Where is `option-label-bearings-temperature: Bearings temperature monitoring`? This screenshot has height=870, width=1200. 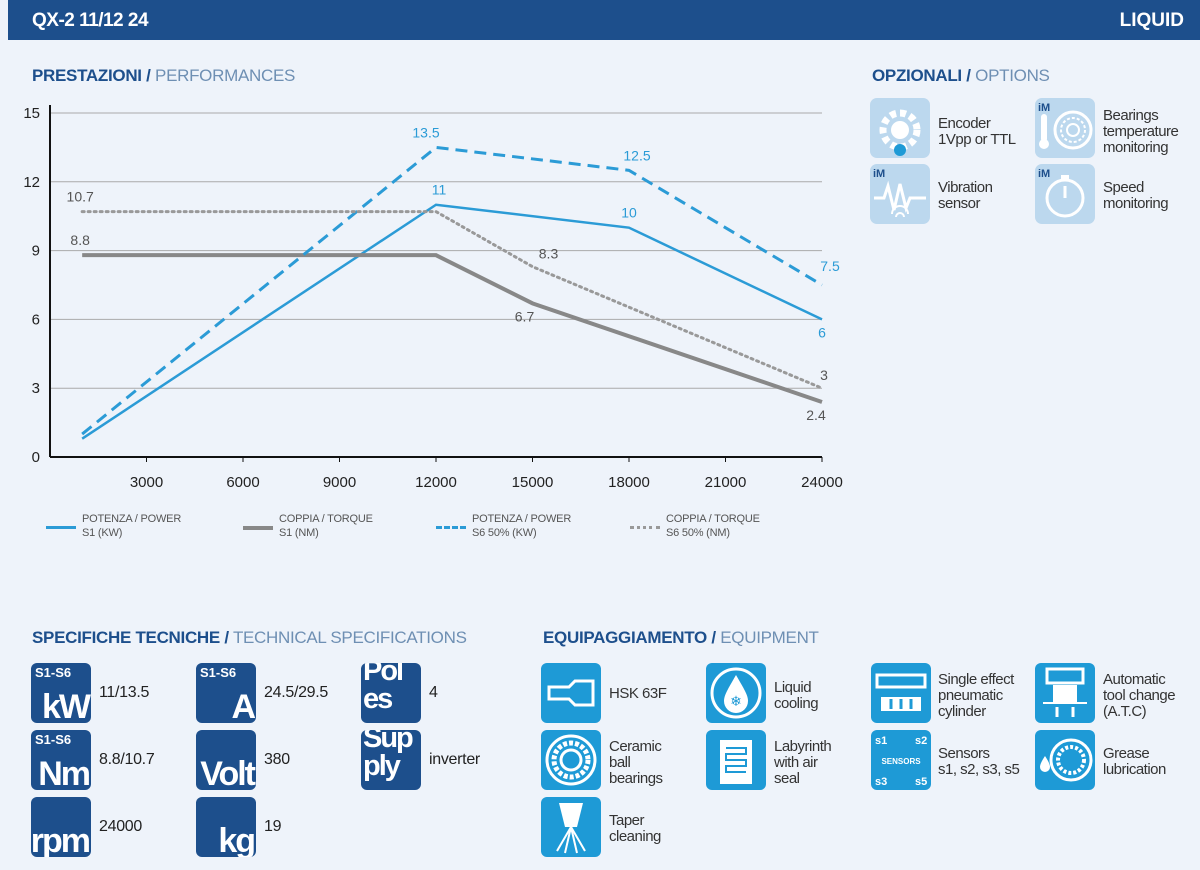 option-label-bearings-temperature: Bearings temperature monitoring is located at coordinates (1141, 131).